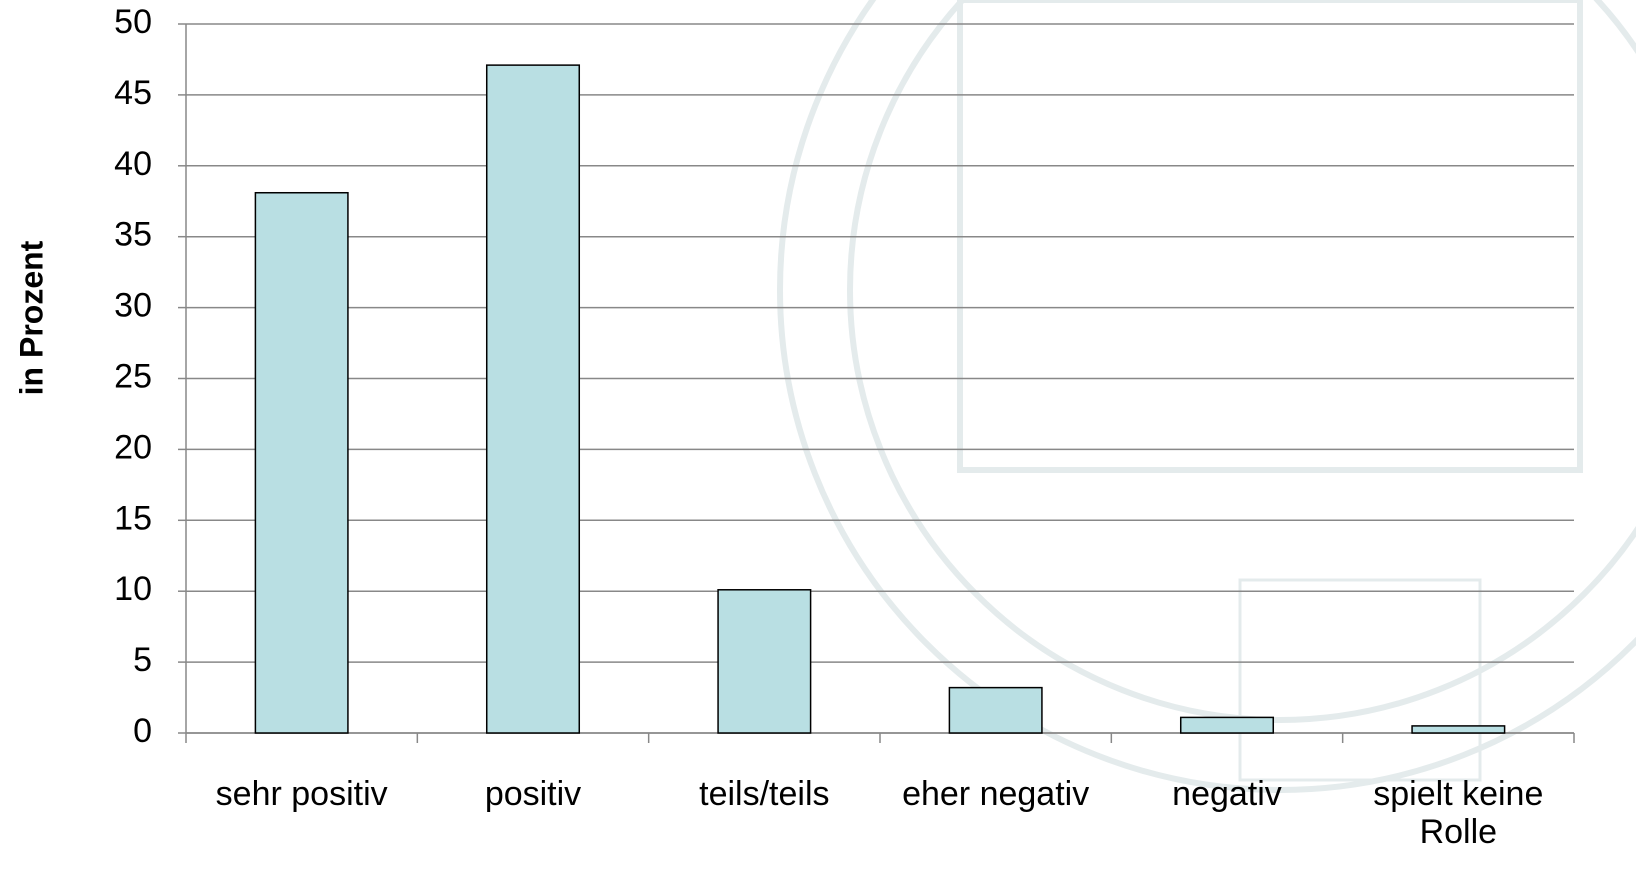  Describe the element at coordinates (301, 794) in the screenshot. I see `x-tick-label: sehr positiv` at that location.